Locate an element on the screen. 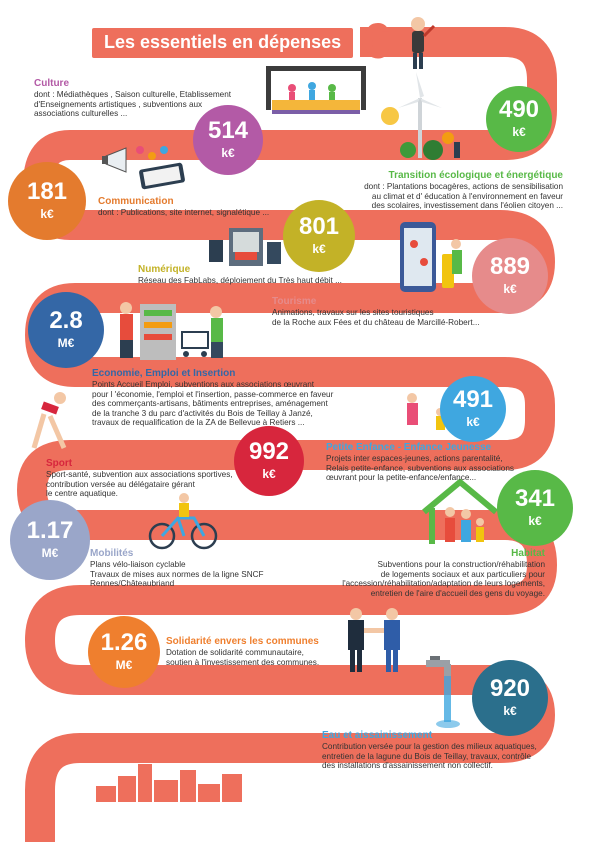 Image resolution: width=595 pixels, height=842 pixels. economie-title: Economie, Emploi et Insertion is located at coordinates (164, 373).